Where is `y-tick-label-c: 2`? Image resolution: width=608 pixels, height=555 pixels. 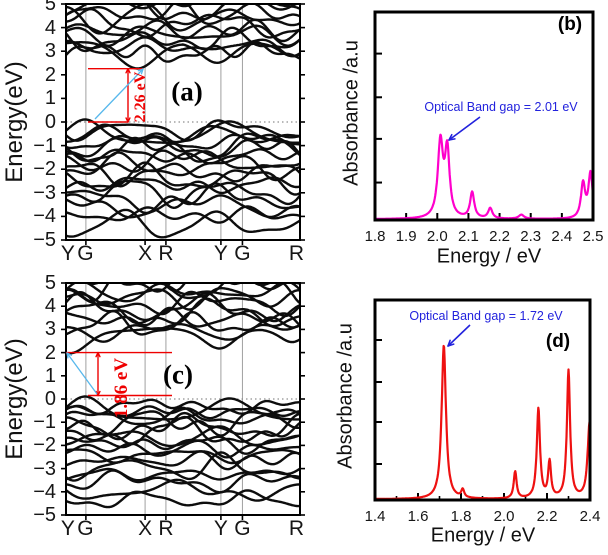
y-tick-label-c: 2 is located at coordinates (50, 352).